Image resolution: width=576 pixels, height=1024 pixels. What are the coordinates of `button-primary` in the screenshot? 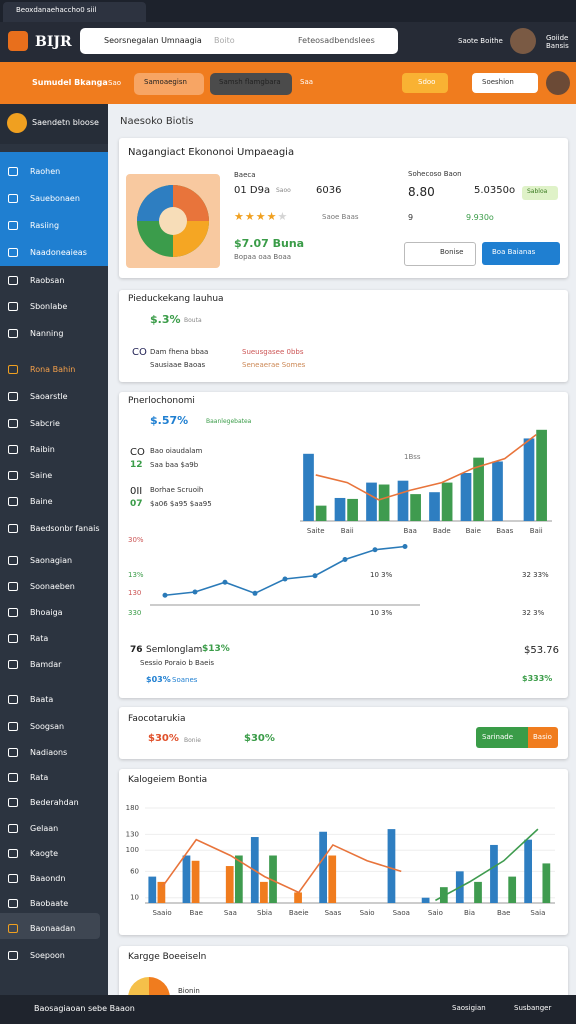 It's located at (521, 253).